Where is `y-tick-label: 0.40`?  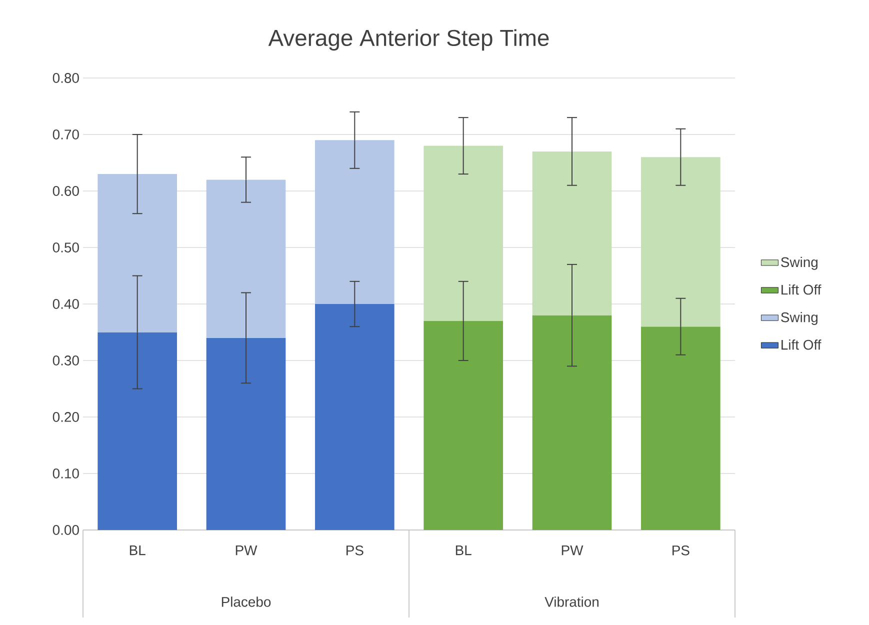
y-tick-label: 0.40 is located at coordinates (65, 304).